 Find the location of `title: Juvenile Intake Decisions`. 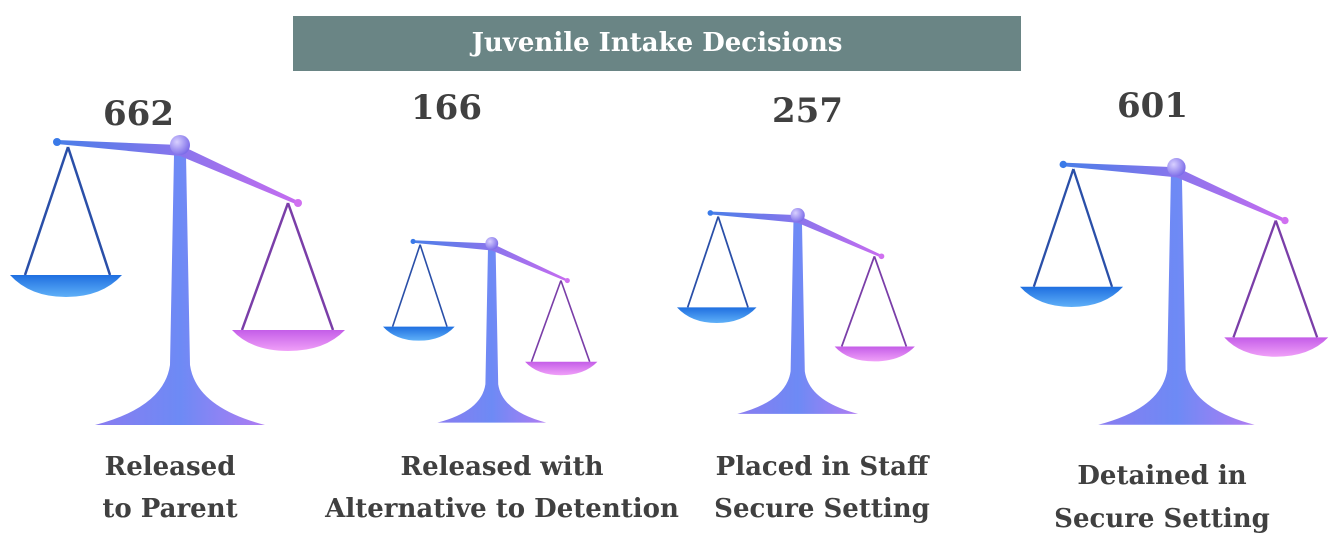

title: Juvenile Intake Decisions is located at coordinates (656, 43).